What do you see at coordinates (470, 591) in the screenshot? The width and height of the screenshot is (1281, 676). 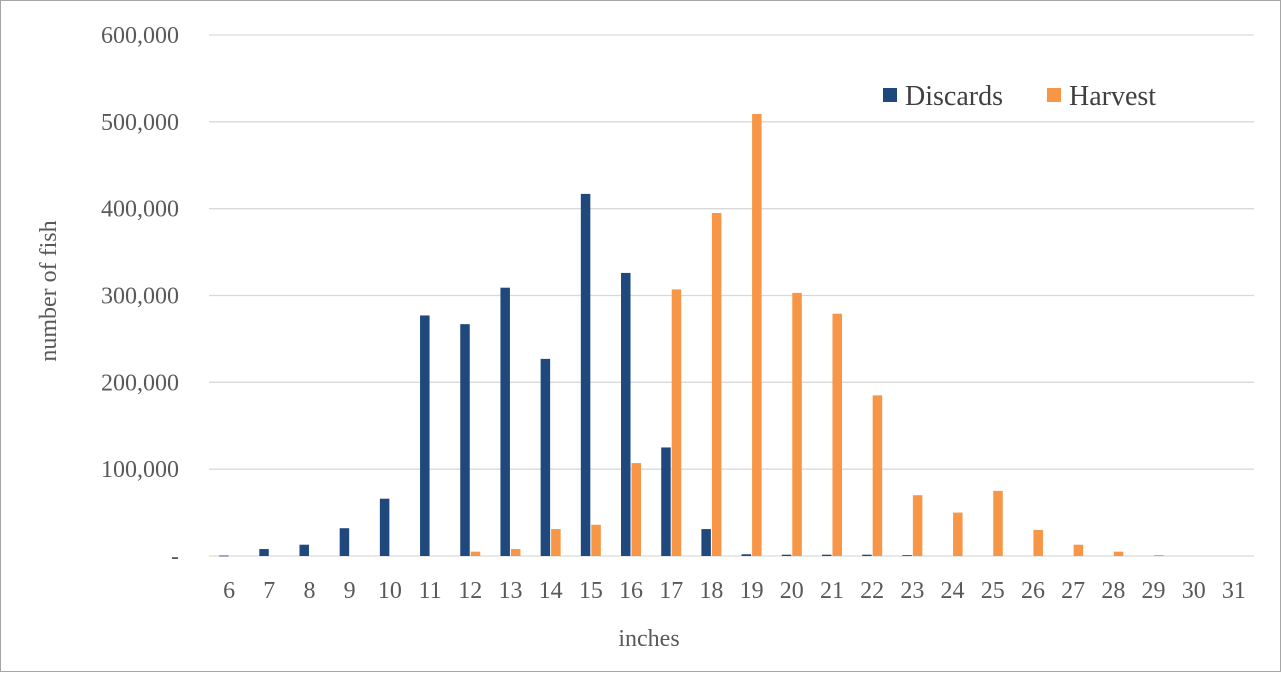 I see `x-tick-label: 12` at bounding box center [470, 591].